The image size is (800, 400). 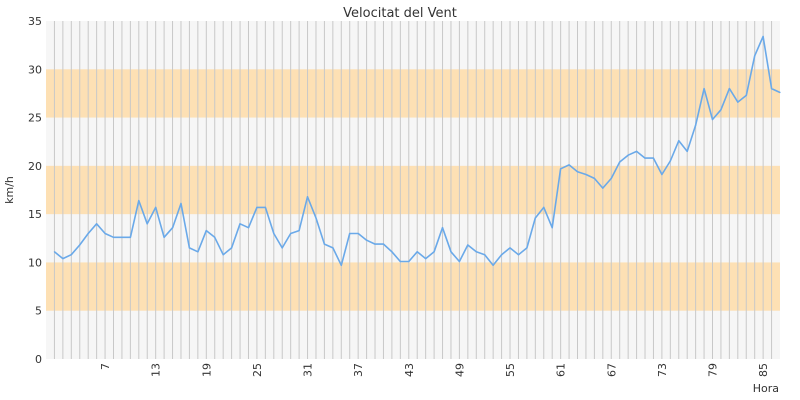 I want to click on x-axis-ticks: 7 13 19 25 31 37 43 49 55 61 67 73 79 85, so click(x=434, y=370).